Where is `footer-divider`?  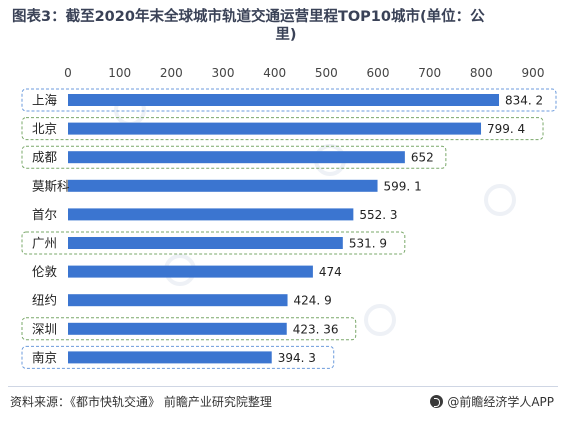
footer-divider is located at coordinates (283, 386).